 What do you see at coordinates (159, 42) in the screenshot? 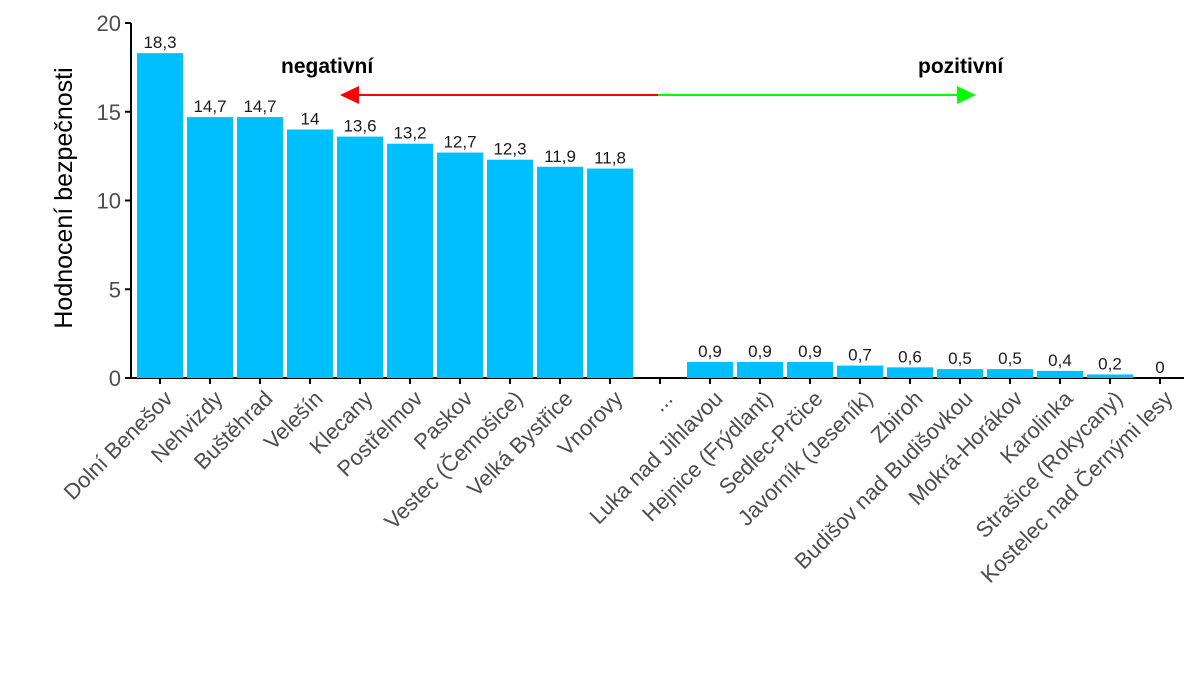
I see `data-label: 18,3` at bounding box center [159, 42].